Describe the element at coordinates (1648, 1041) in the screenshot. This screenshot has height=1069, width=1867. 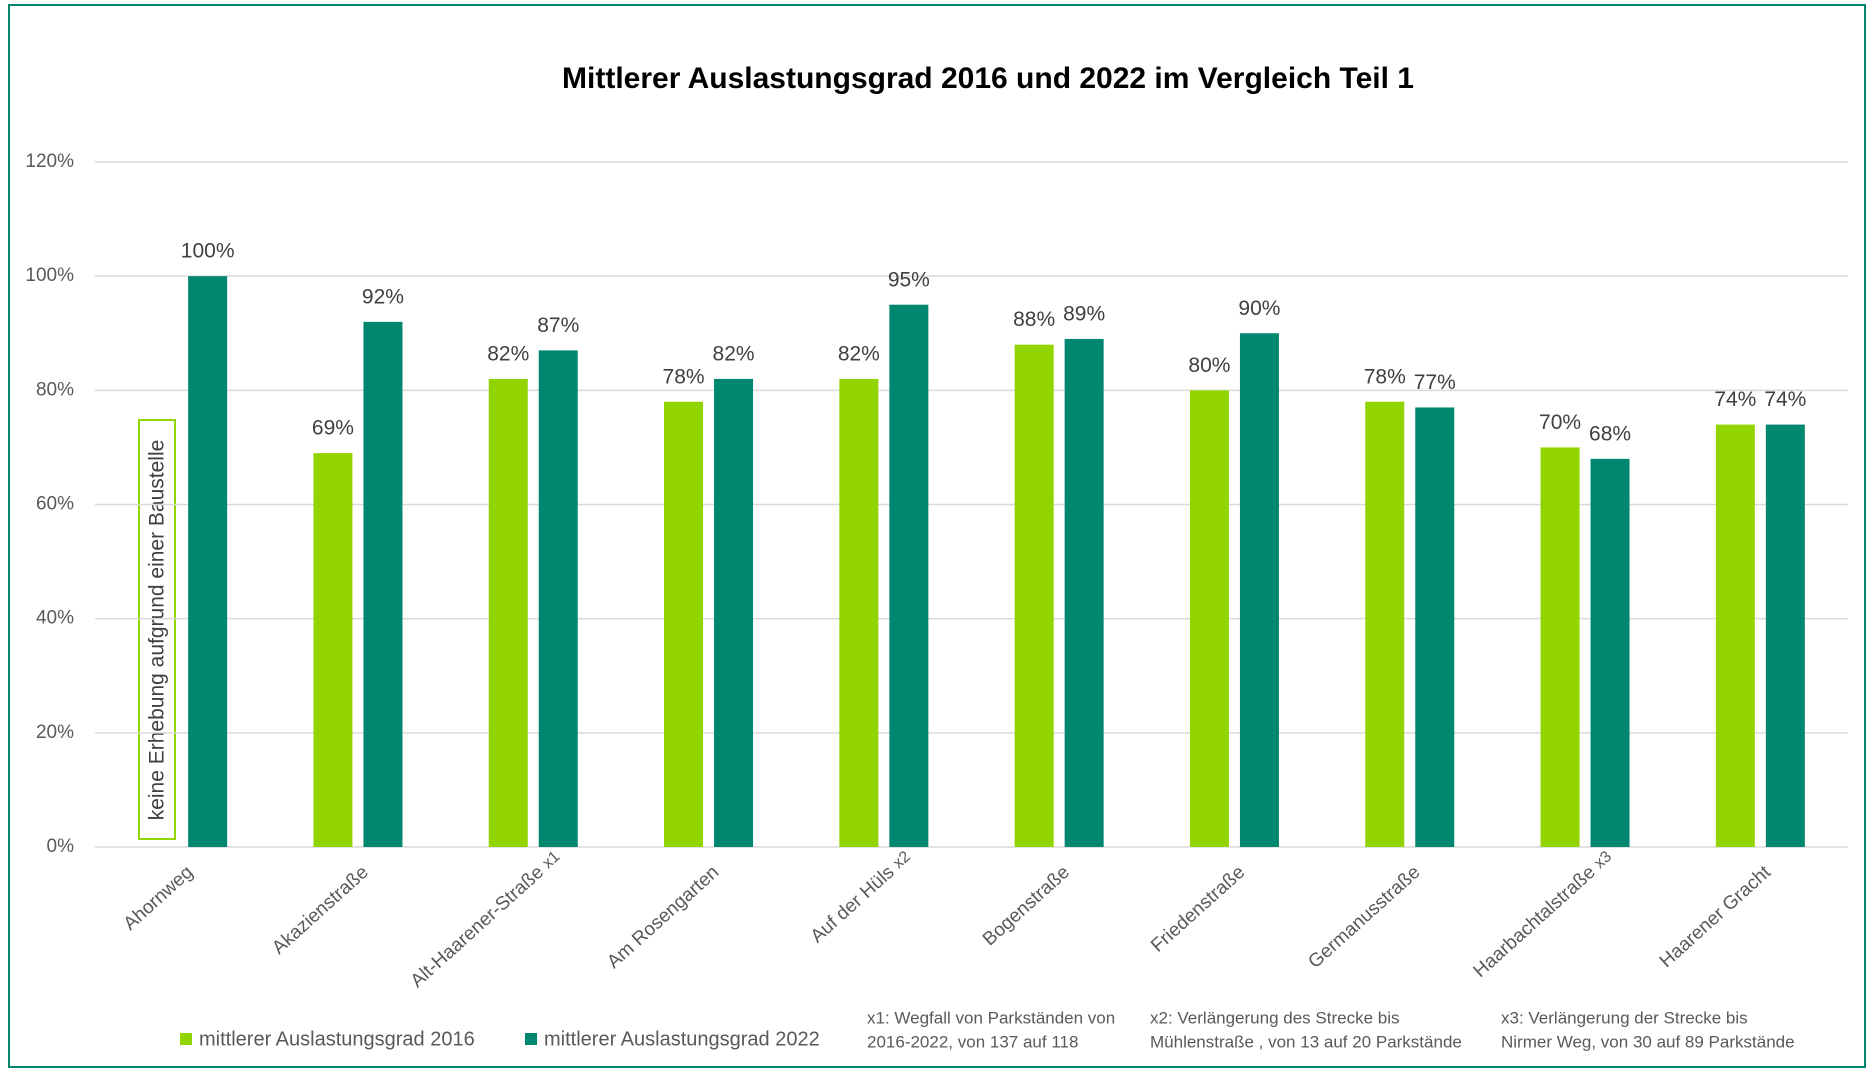
I see `footnote: Nirmer Weg, von 30 auf 89 Parkstände` at that location.